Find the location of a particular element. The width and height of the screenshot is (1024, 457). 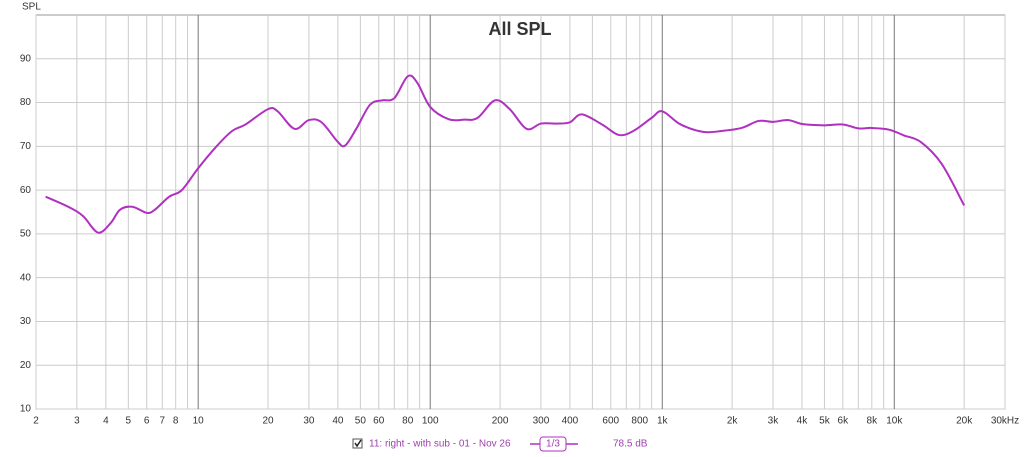

x-tick-label: 10k is located at coordinates (894, 421).